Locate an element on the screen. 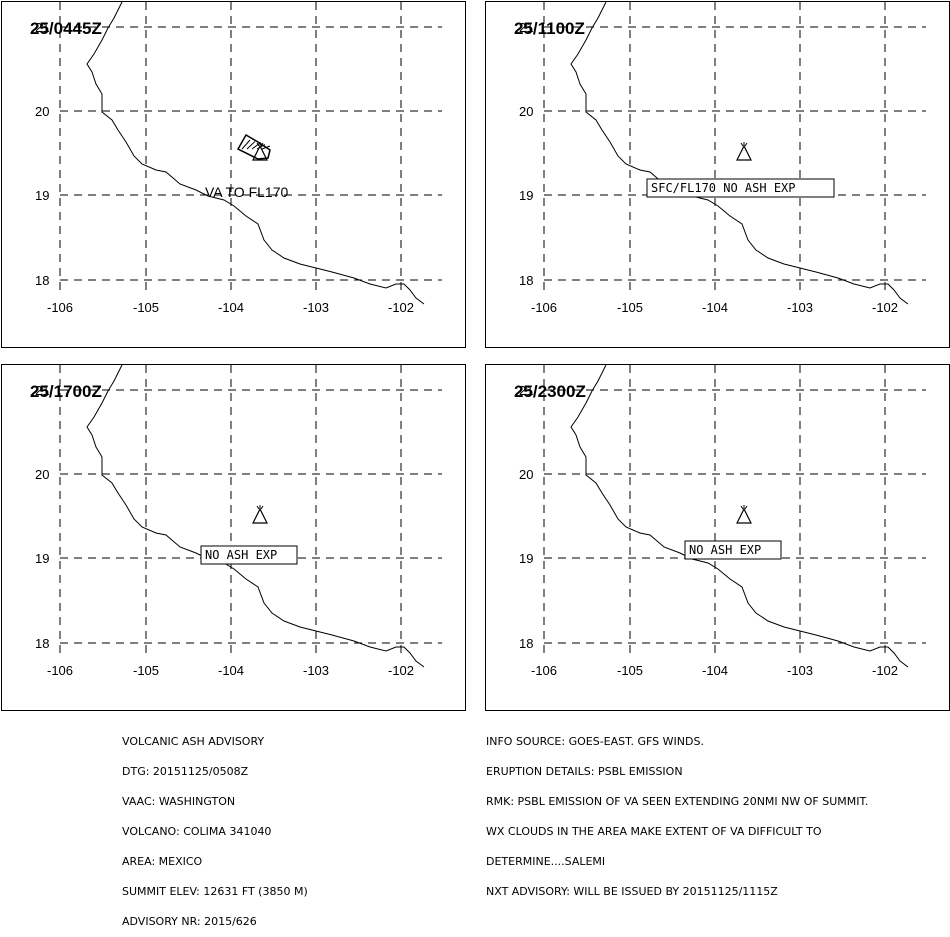  valid-time-label: 25/1700Z is located at coordinates (66, 391).